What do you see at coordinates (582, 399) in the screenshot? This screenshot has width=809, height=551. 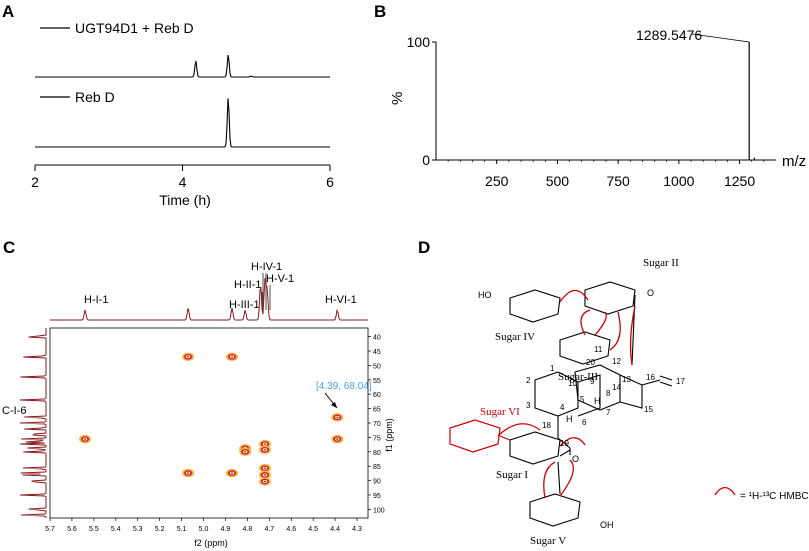 I see `atom-5: 5` at bounding box center [582, 399].